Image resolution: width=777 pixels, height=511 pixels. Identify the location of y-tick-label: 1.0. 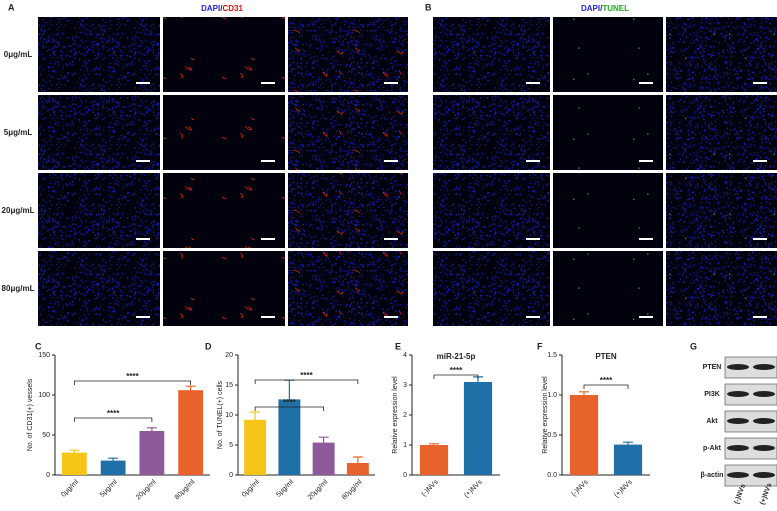
(552, 395).